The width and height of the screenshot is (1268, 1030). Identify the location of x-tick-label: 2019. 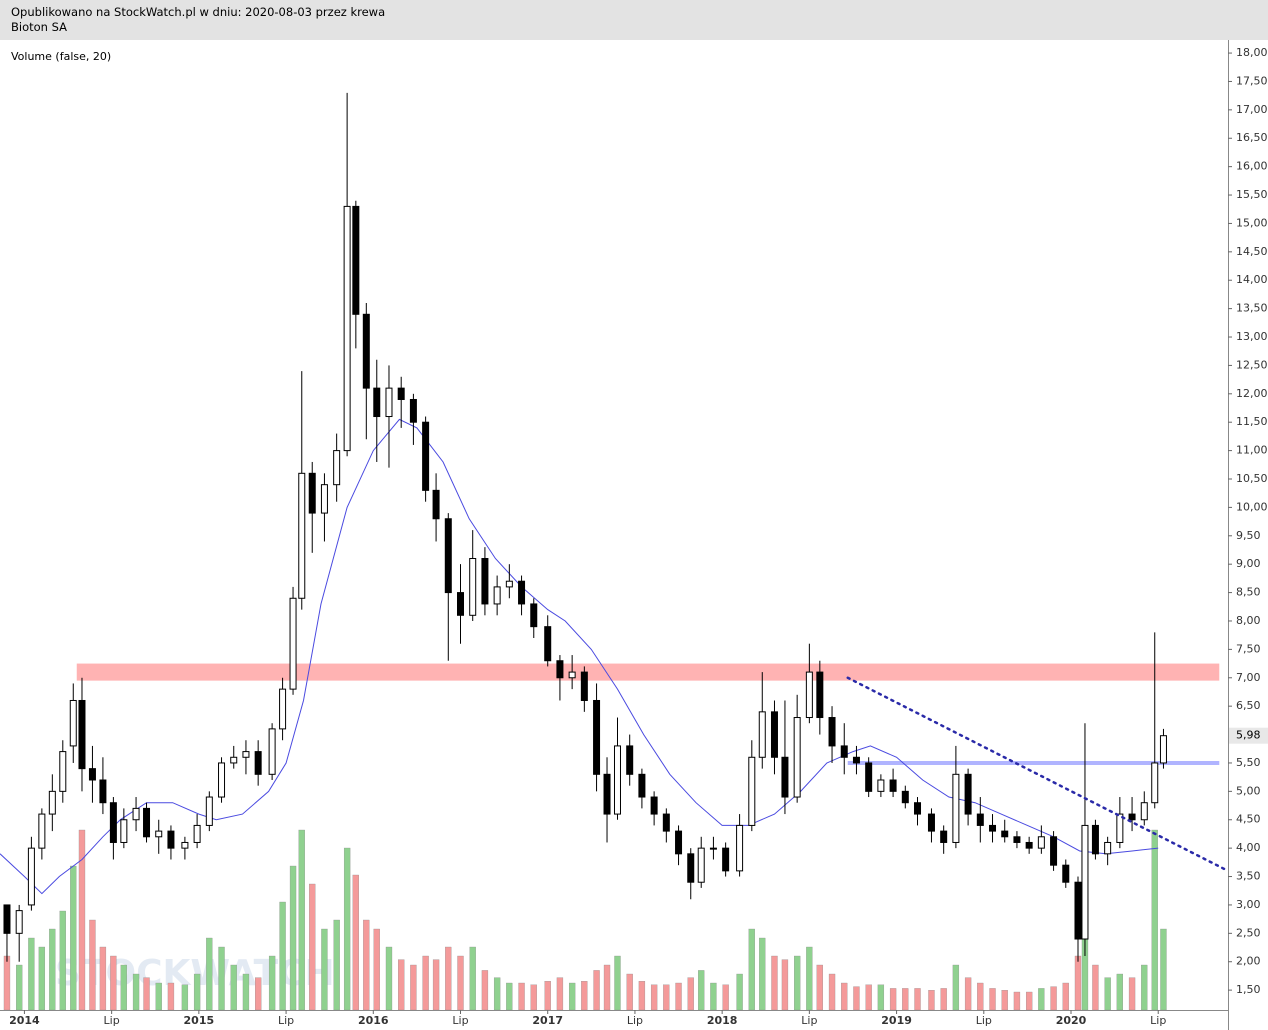
(896, 1020).